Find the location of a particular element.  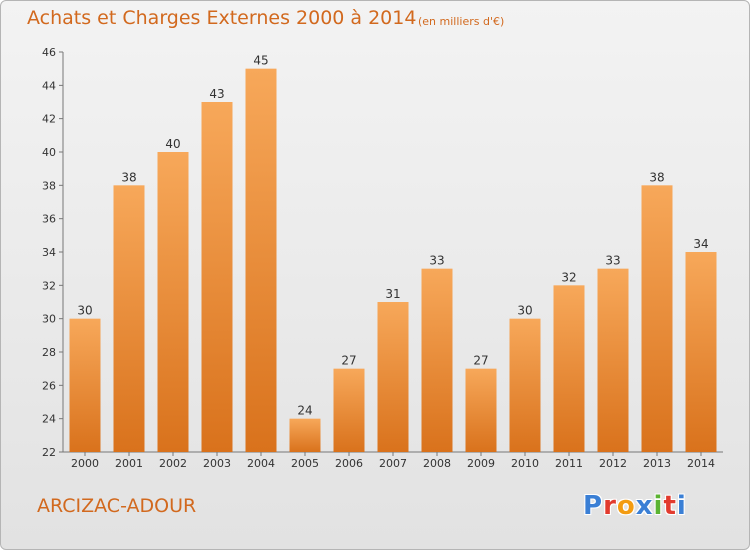

y-tick-label: 42 is located at coordinates (49, 119).